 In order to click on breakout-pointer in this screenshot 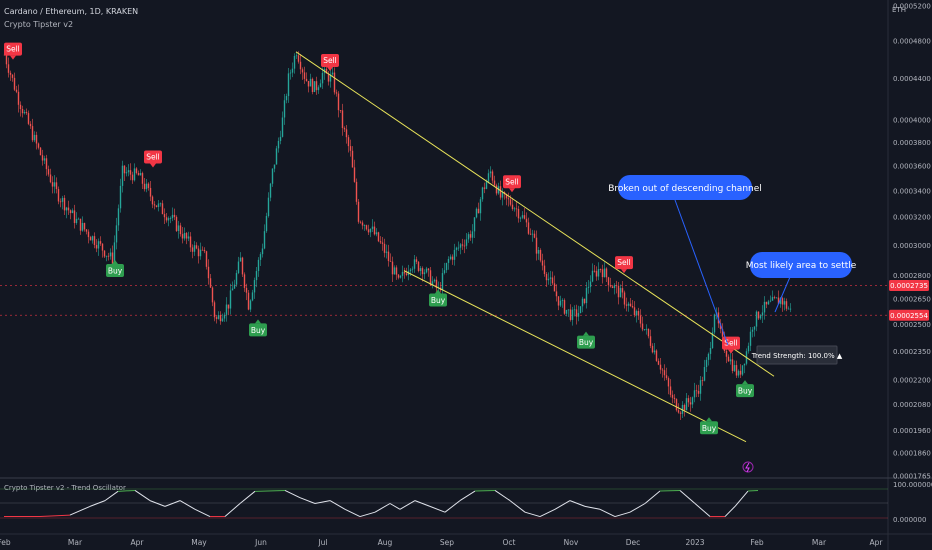, I will do `click(701, 272)`.